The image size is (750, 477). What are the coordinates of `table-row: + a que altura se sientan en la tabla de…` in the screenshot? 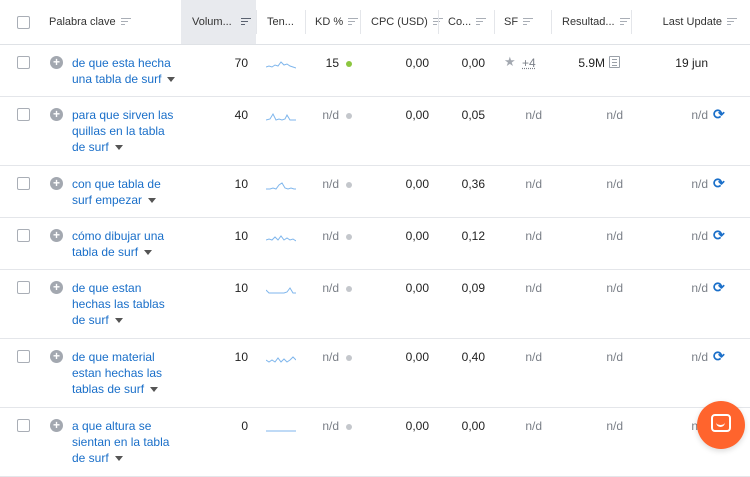 It's located at (375, 442).